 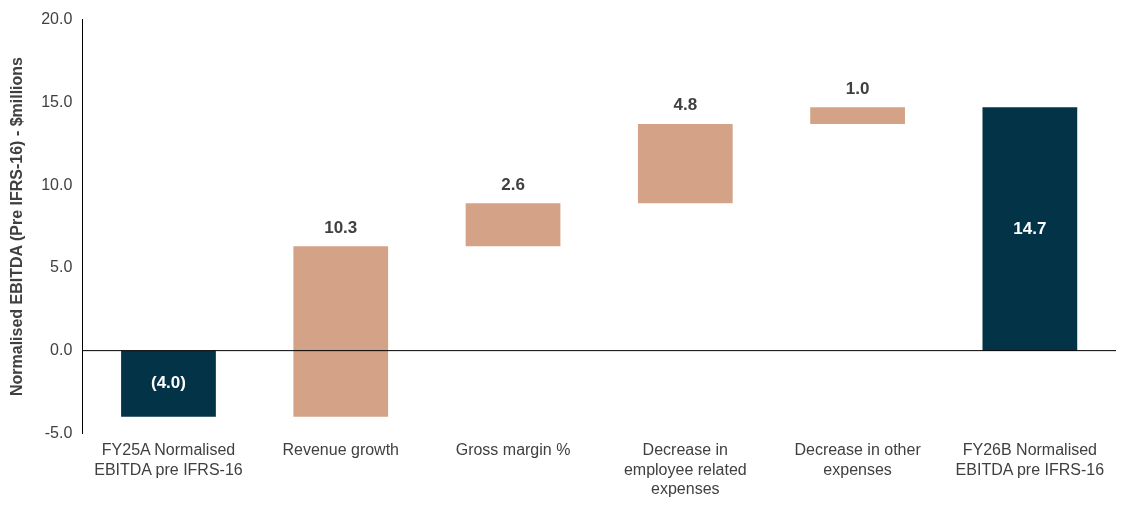 What do you see at coordinates (57, 19) in the screenshot?
I see `y-tick-label: 20.0` at bounding box center [57, 19].